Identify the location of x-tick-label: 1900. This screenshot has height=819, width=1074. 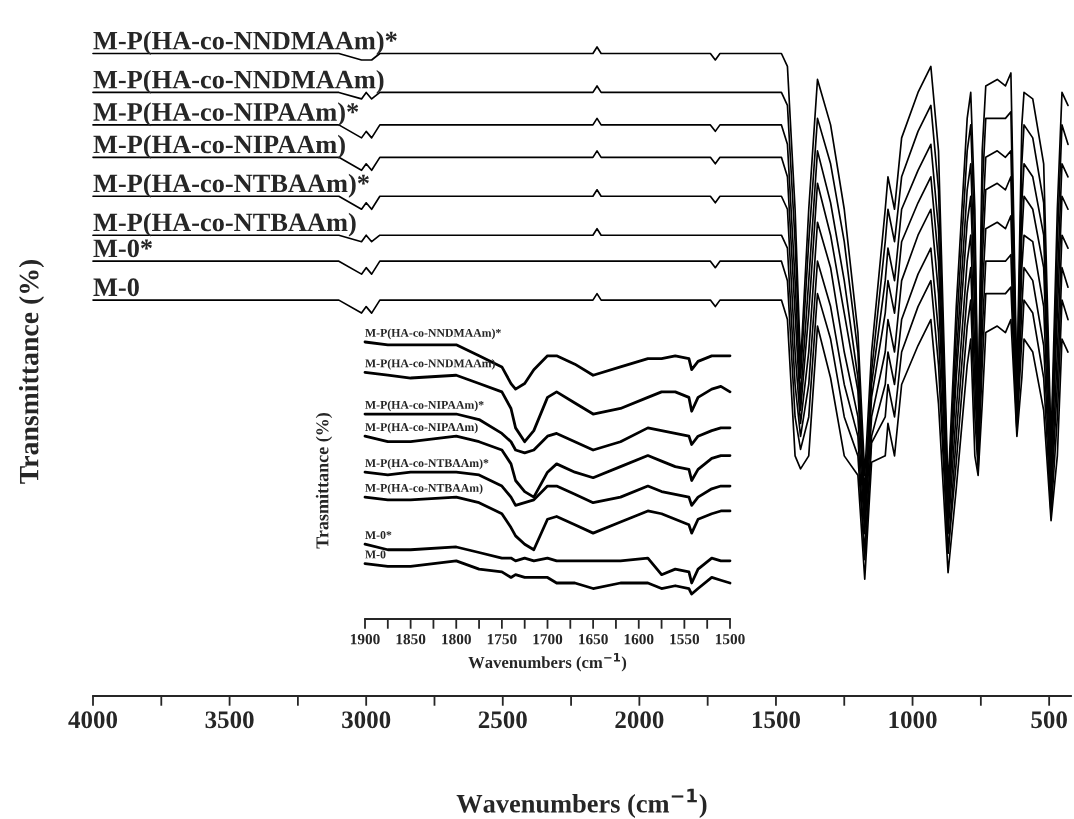
(365, 639).